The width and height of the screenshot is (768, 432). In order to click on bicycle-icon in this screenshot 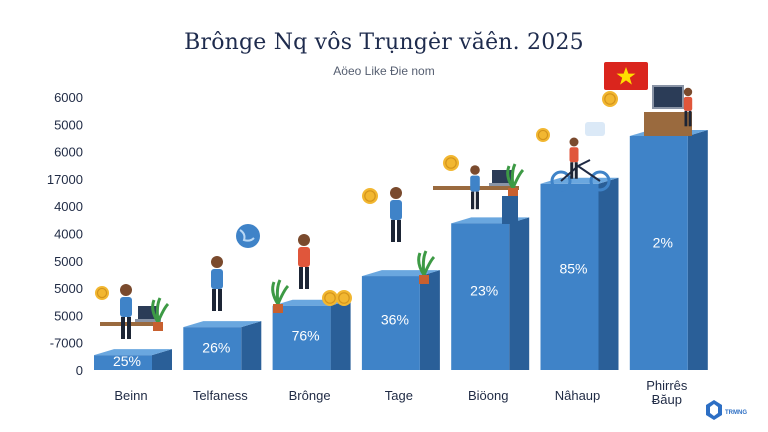, I will do `click(580, 175)`.